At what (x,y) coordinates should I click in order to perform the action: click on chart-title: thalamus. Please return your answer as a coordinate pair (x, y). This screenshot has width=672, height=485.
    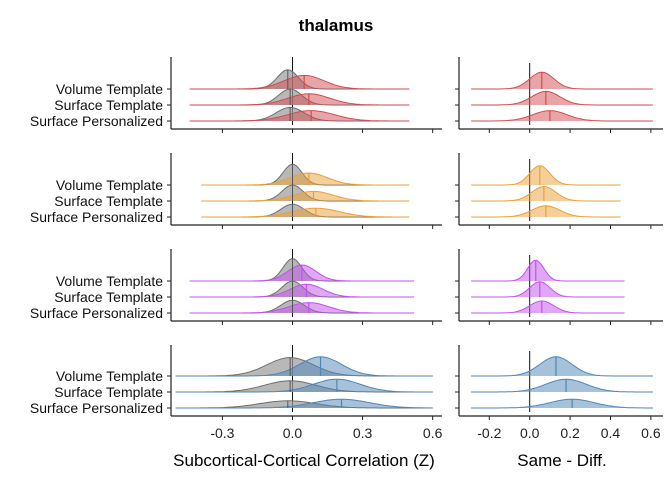
    Looking at the image, I should click on (336, 25).